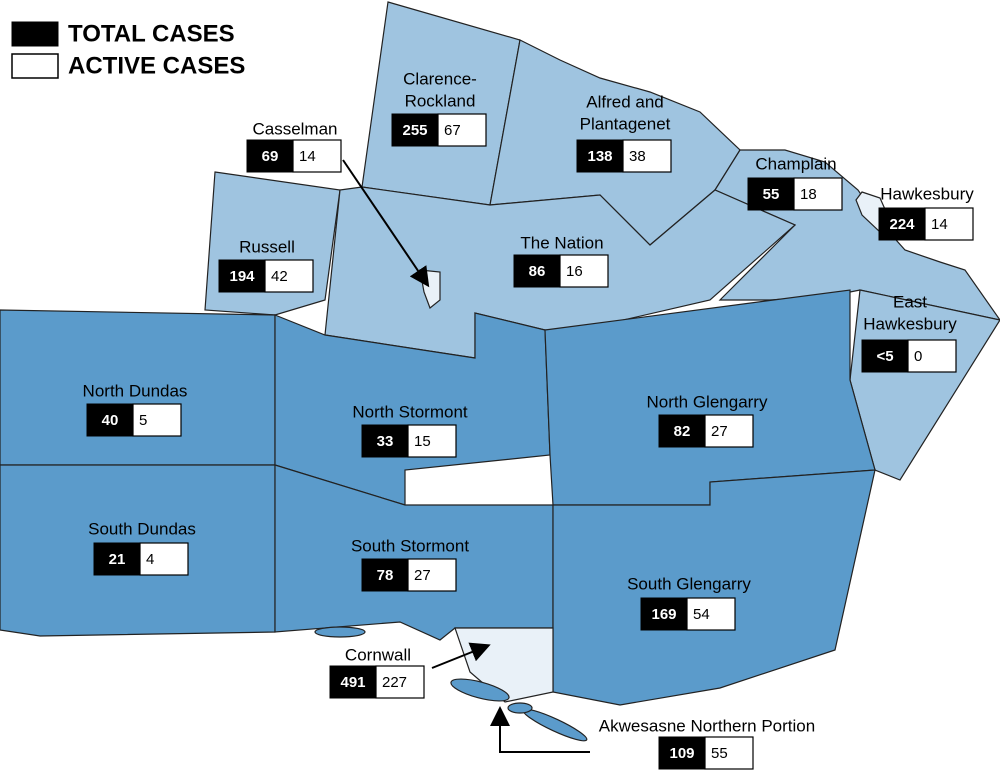 This screenshot has height=780, width=1000. What do you see at coordinates (294, 128) in the screenshot?
I see `region-name: Casselman` at bounding box center [294, 128].